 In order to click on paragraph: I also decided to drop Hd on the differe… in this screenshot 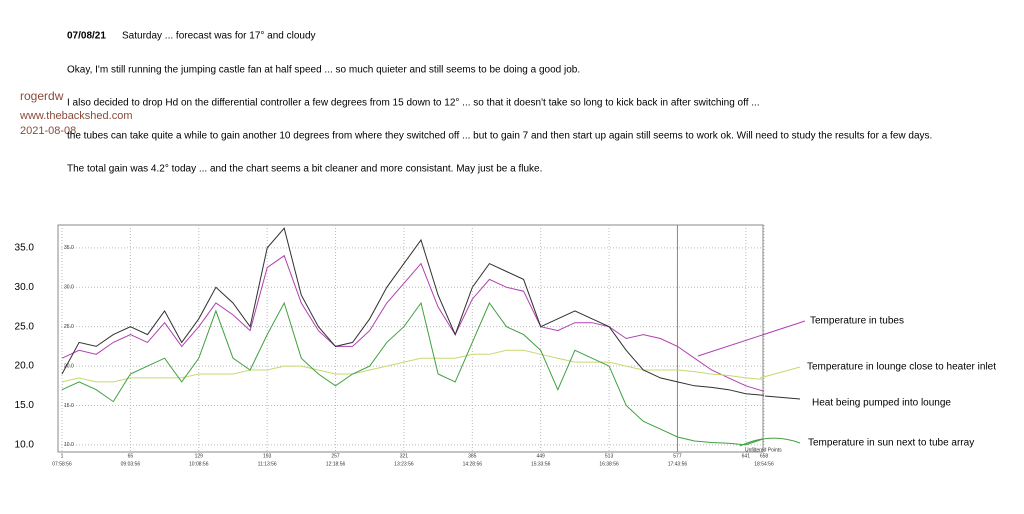, I will do `click(413, 103)`.